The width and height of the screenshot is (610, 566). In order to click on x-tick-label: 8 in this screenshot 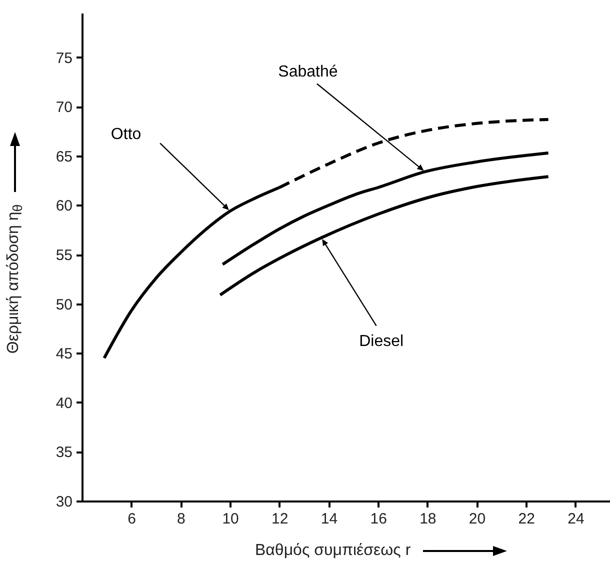, I will do `click(181, 519)`.